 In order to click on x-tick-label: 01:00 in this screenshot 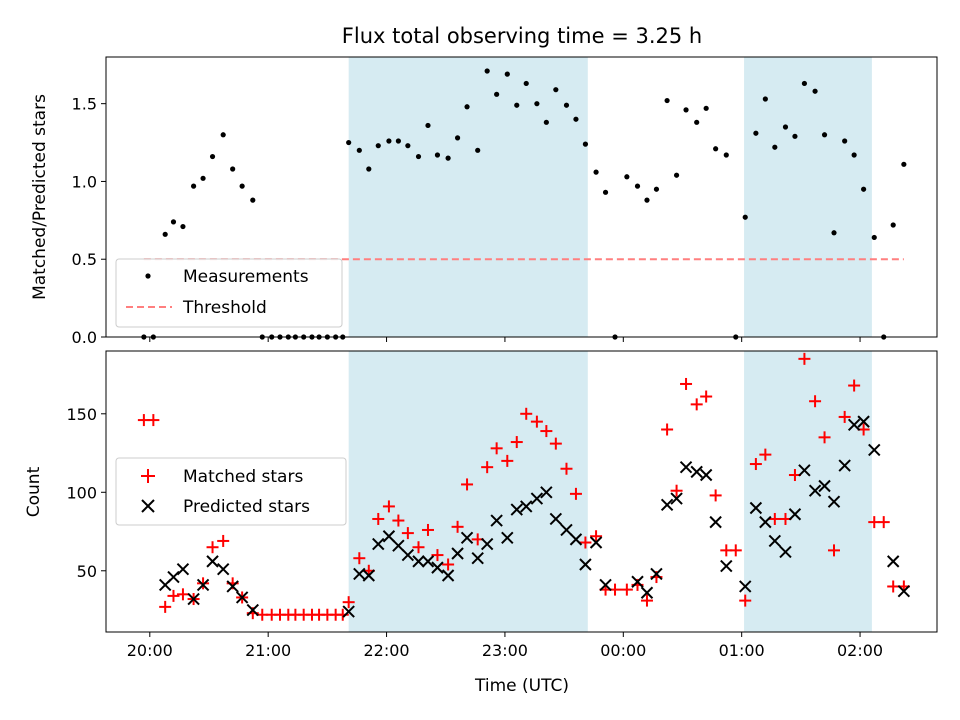, I will do `click(742, 650)`.